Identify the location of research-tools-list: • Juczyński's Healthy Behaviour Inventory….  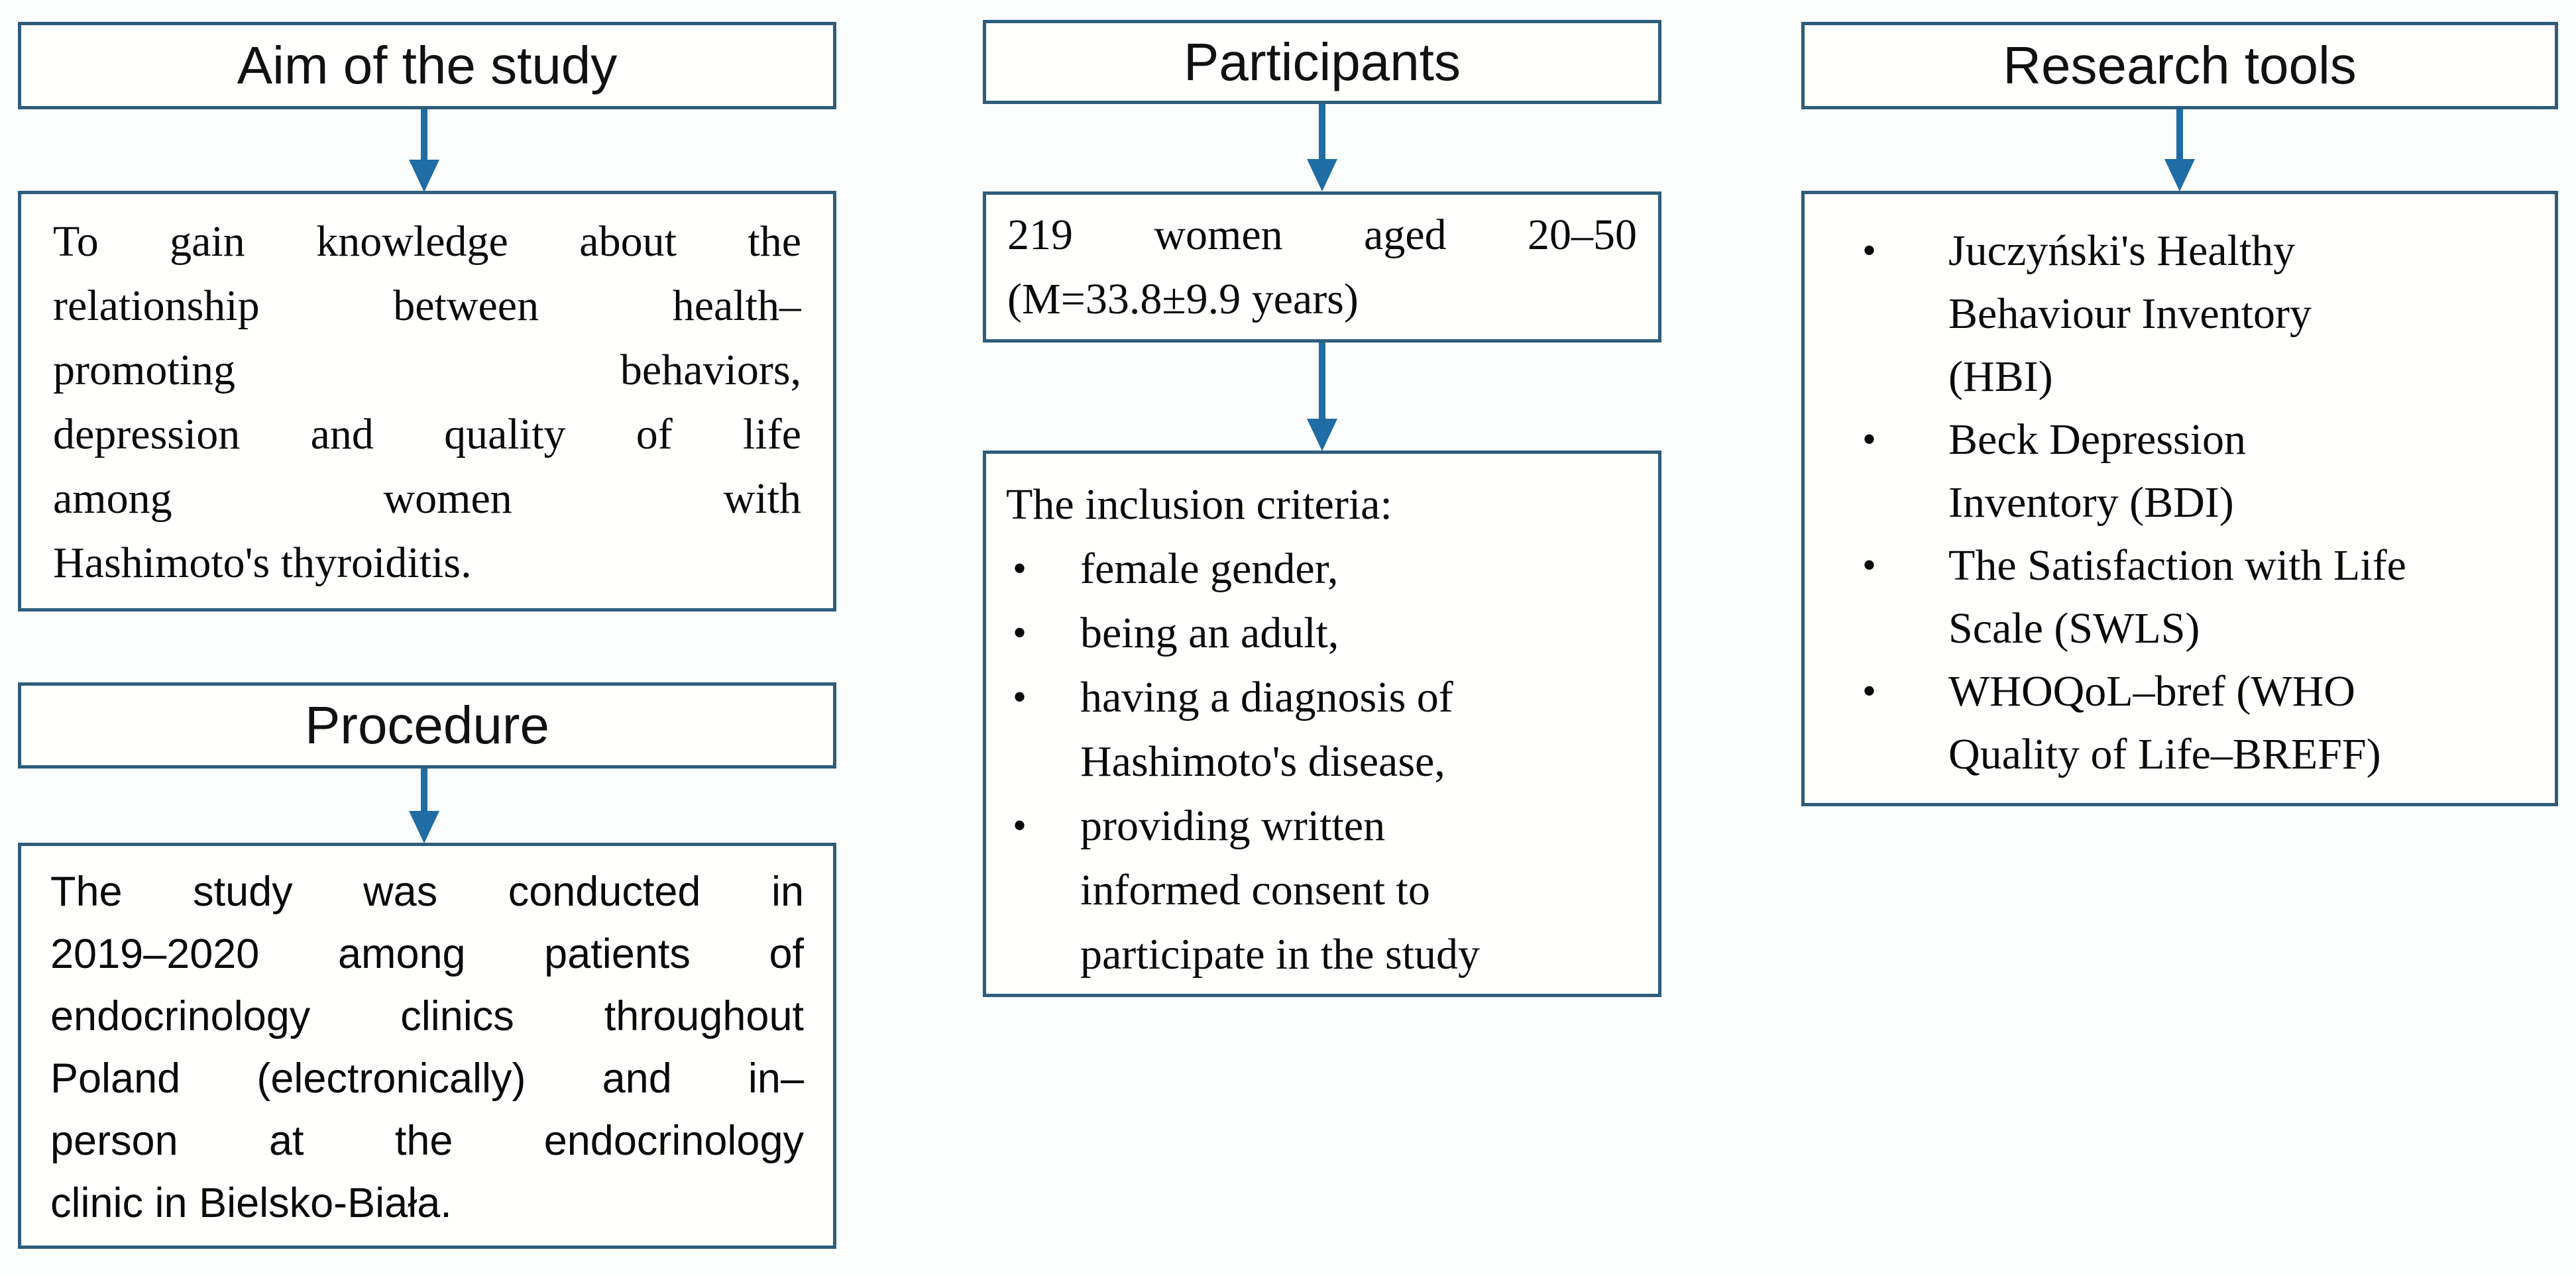
(2191, 502).